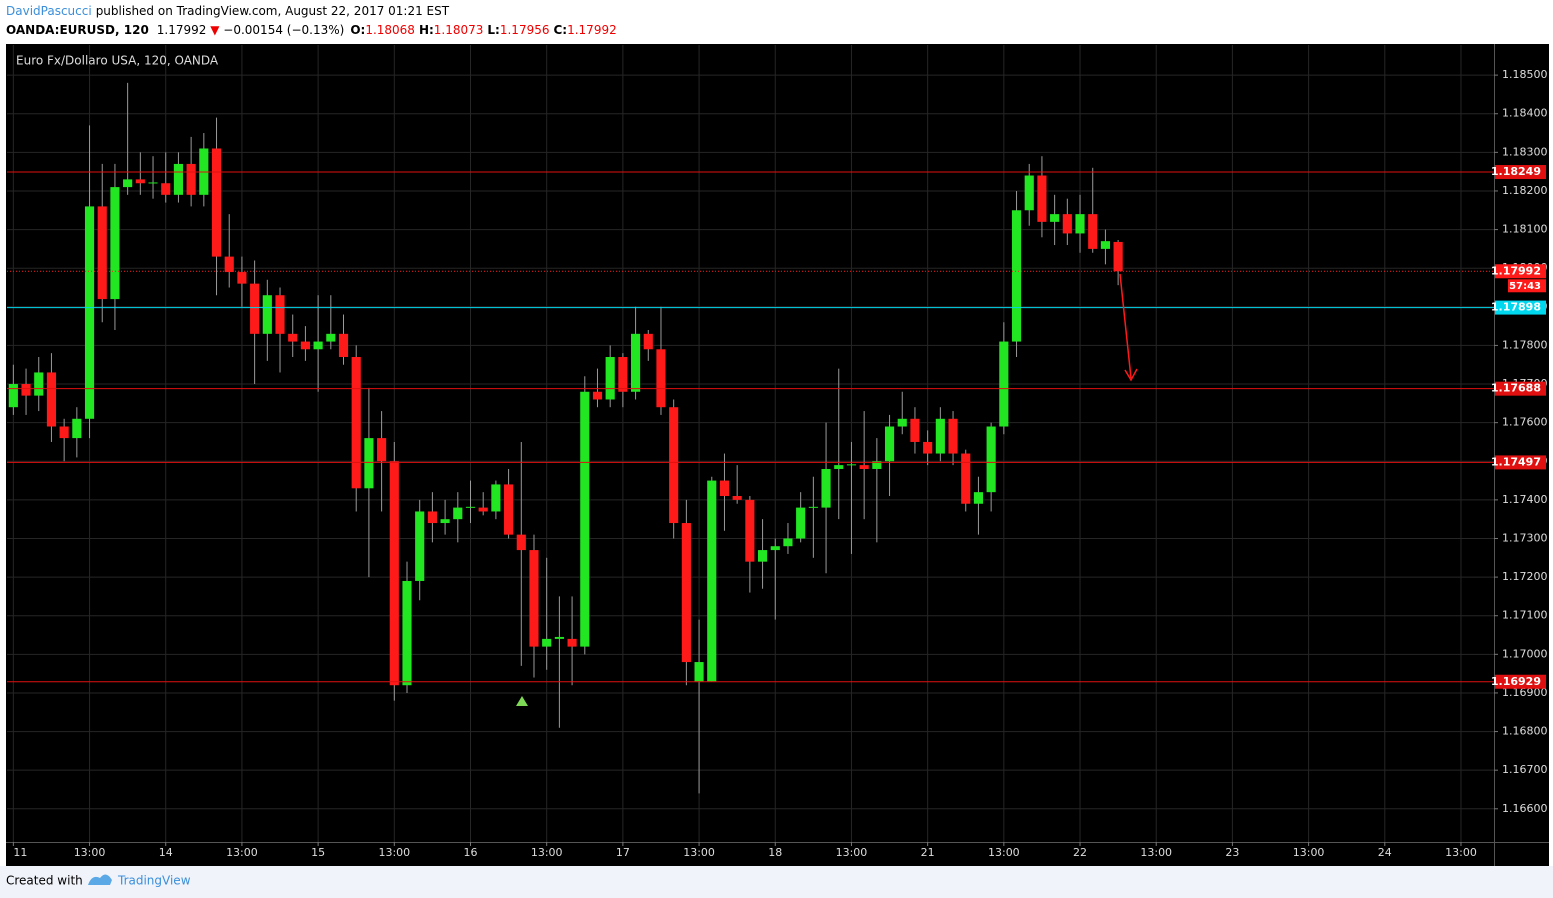 The height and width of the screenshot is (898, 1553). Describe the element at coordinates (623, 852) in the screenshot. I see `x-tick-label: 17` at that location.